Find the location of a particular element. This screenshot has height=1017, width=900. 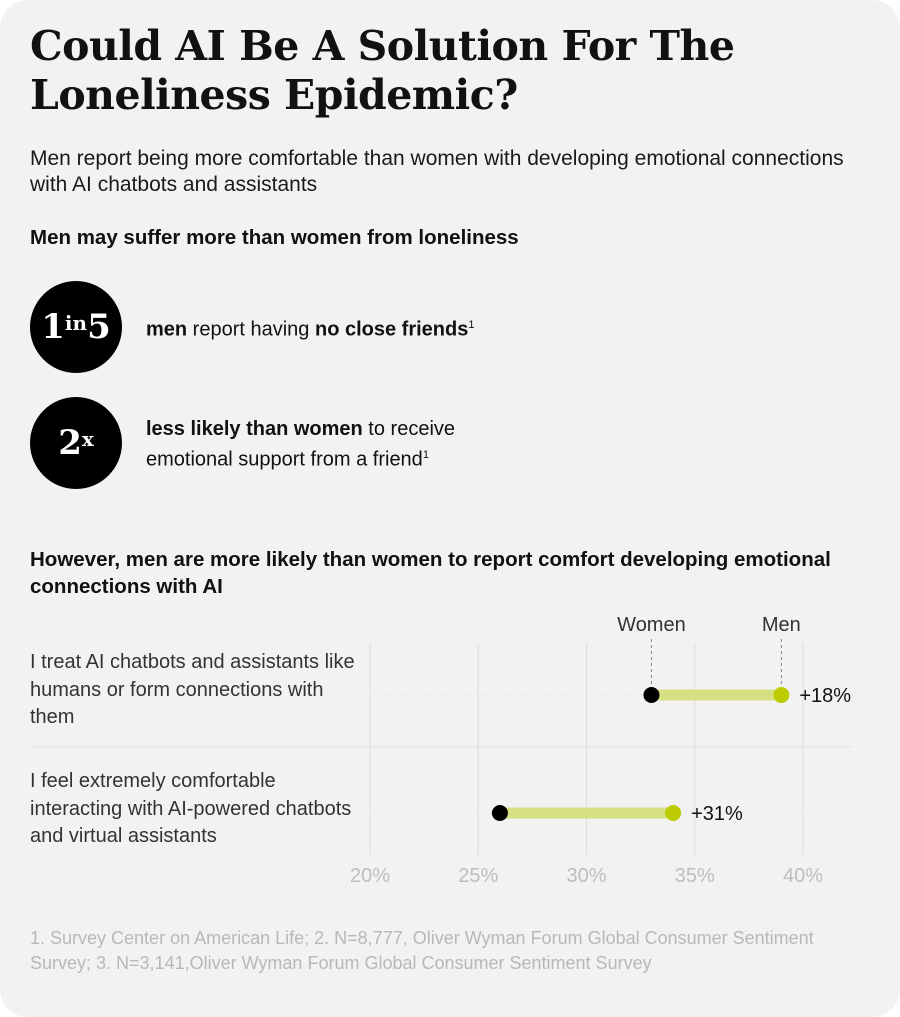

stat-badge-1-in-5: 1 in 5 is located at coordinates (76, 327).